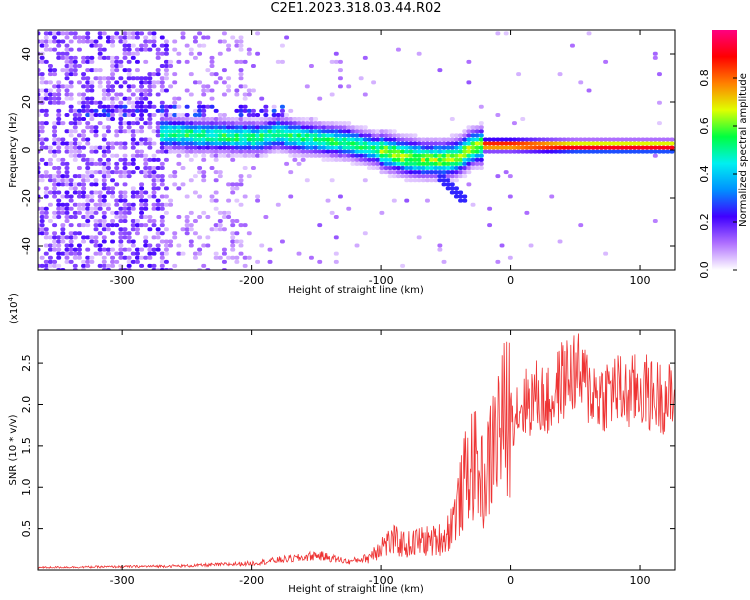 This screenshot has height=600, width=750. What do you see at coordinates (381, 580) in the screenshot?
I see `snr-x-tick-label: -100` at bounding box center [381, 580].